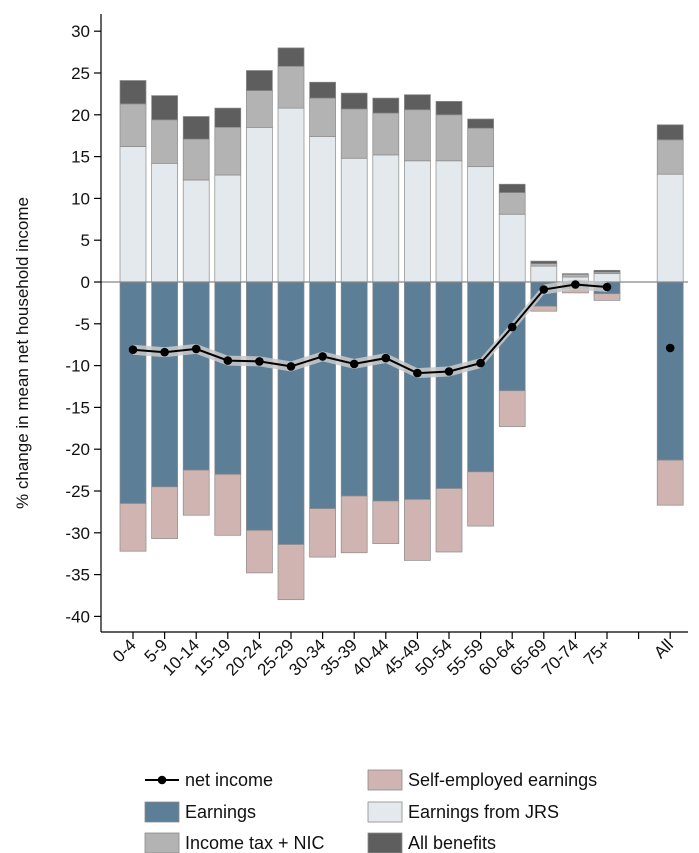  I want to click on bar-earnings-from-jrs-all, so click(670, 228).